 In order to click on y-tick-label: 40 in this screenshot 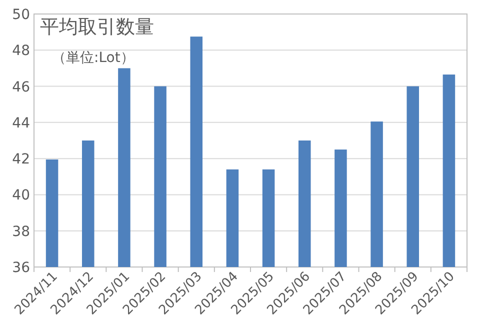, I will do `click(21, 196)`.